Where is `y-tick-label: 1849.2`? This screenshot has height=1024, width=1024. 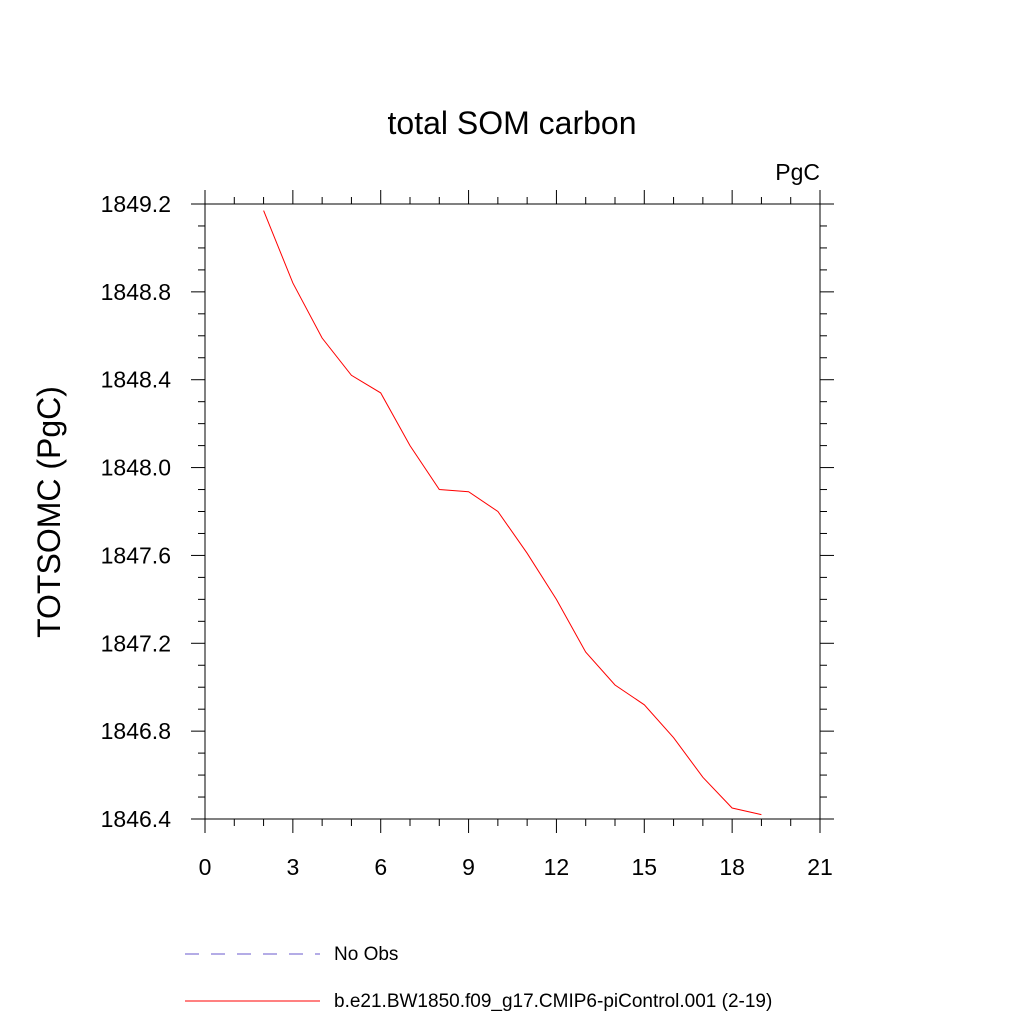 y-tick-label: 1849.2 is located at coordinates (136, 204).